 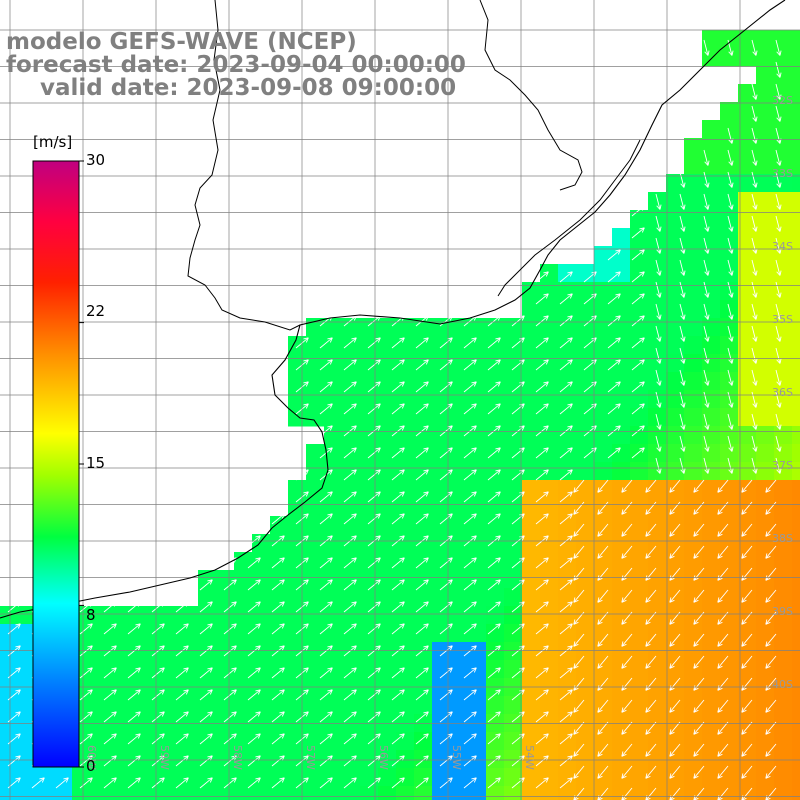 What do you see at coordinates (181, 42) in the screenshot?
I see `model-title: modelo GEFS-WAVE (NCEP)` at bounding box center [181, 42].